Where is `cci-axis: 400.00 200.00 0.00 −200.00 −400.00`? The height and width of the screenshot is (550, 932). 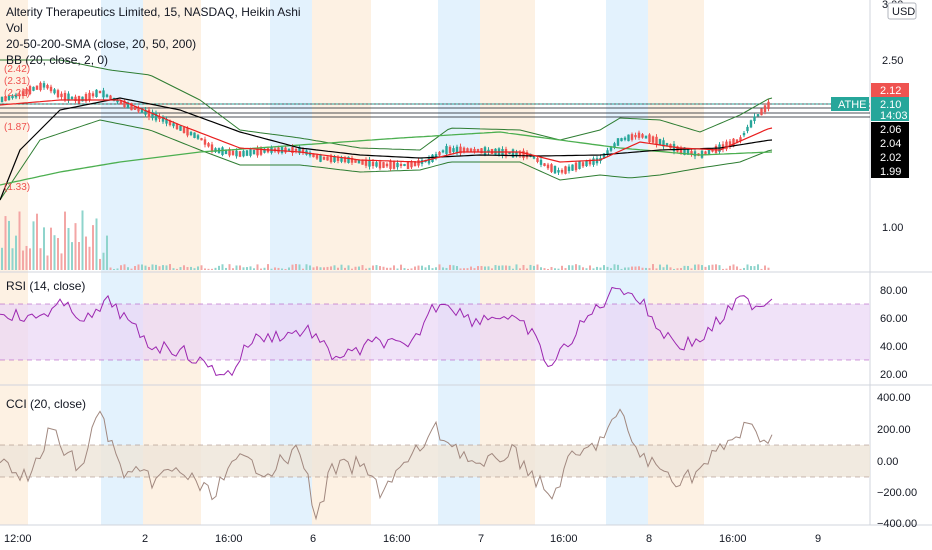
cci-axis: 400.00 200.00 0.00 −200.00 −400.00 is located at coordinates (897, 461).